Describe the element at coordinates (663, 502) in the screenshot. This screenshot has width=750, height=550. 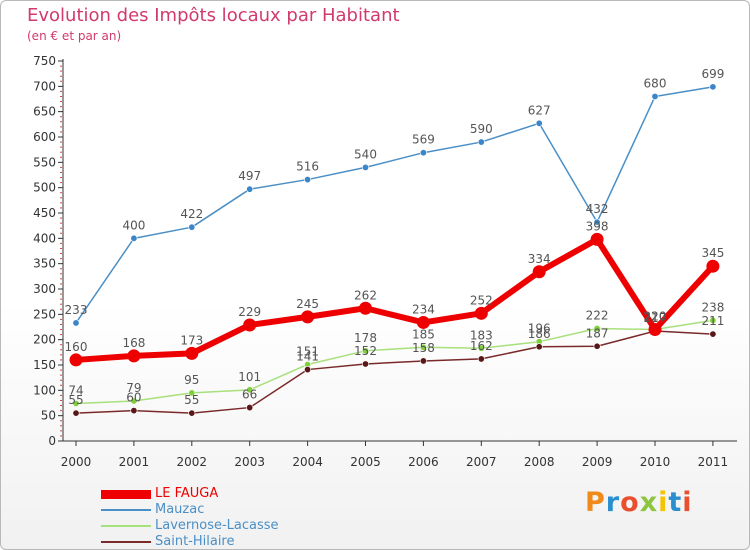
I see `logo-letter: i` at that location.